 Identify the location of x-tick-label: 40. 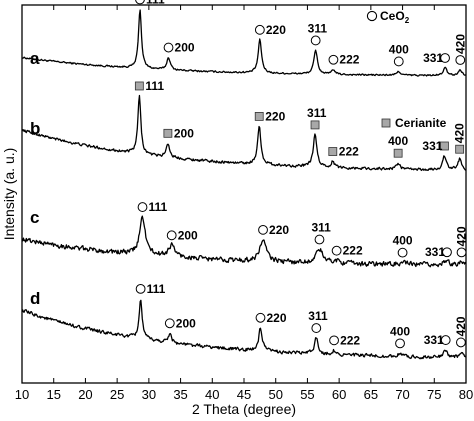
(212, 394).